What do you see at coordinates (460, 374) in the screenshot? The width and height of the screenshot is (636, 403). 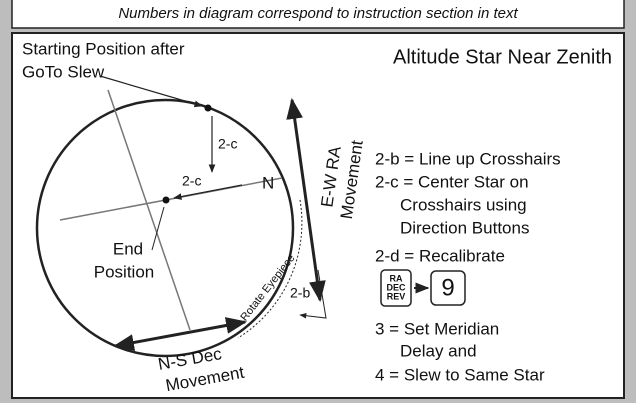 I see `legend-line: 4 = Slew to Same Star` at bounding box center [460, 374].